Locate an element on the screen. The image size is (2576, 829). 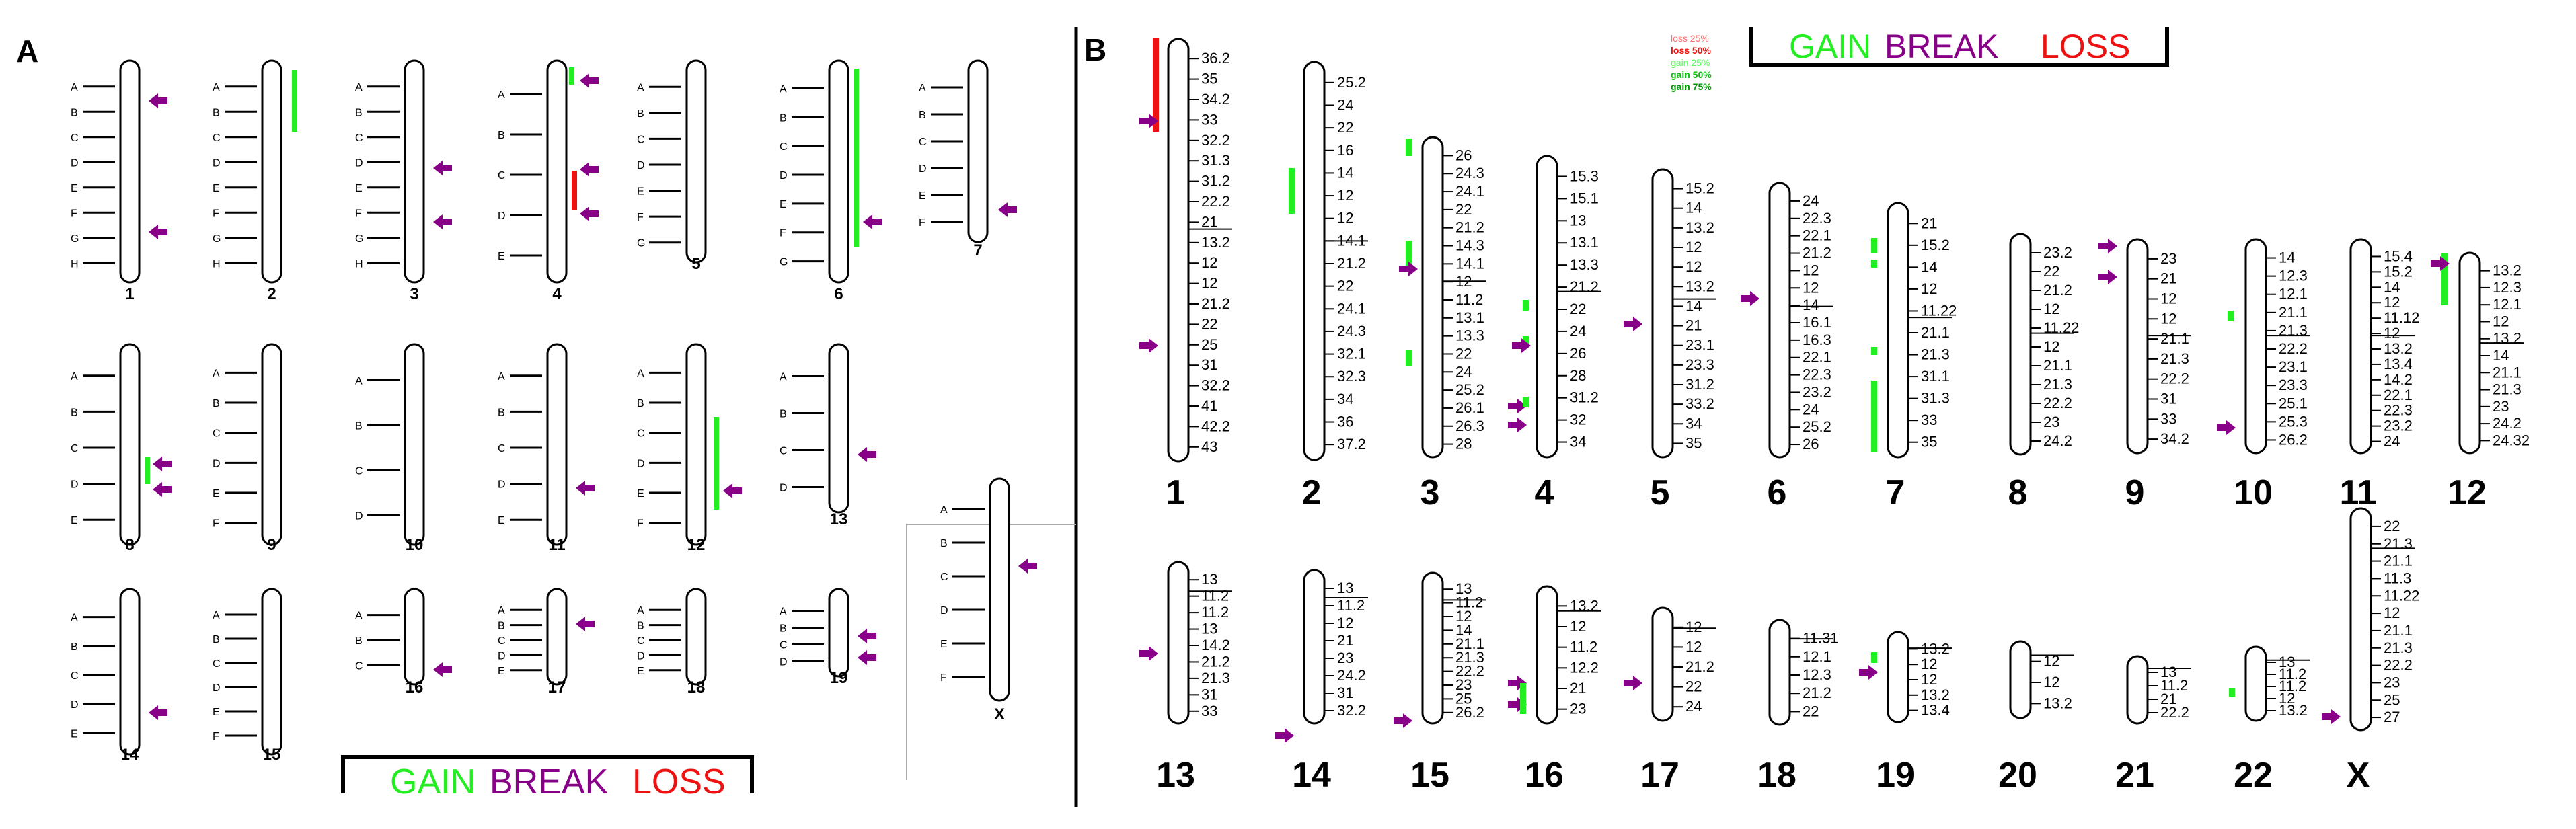
mouse-chr14-band-letter: B is located at coordinates (74, 647).